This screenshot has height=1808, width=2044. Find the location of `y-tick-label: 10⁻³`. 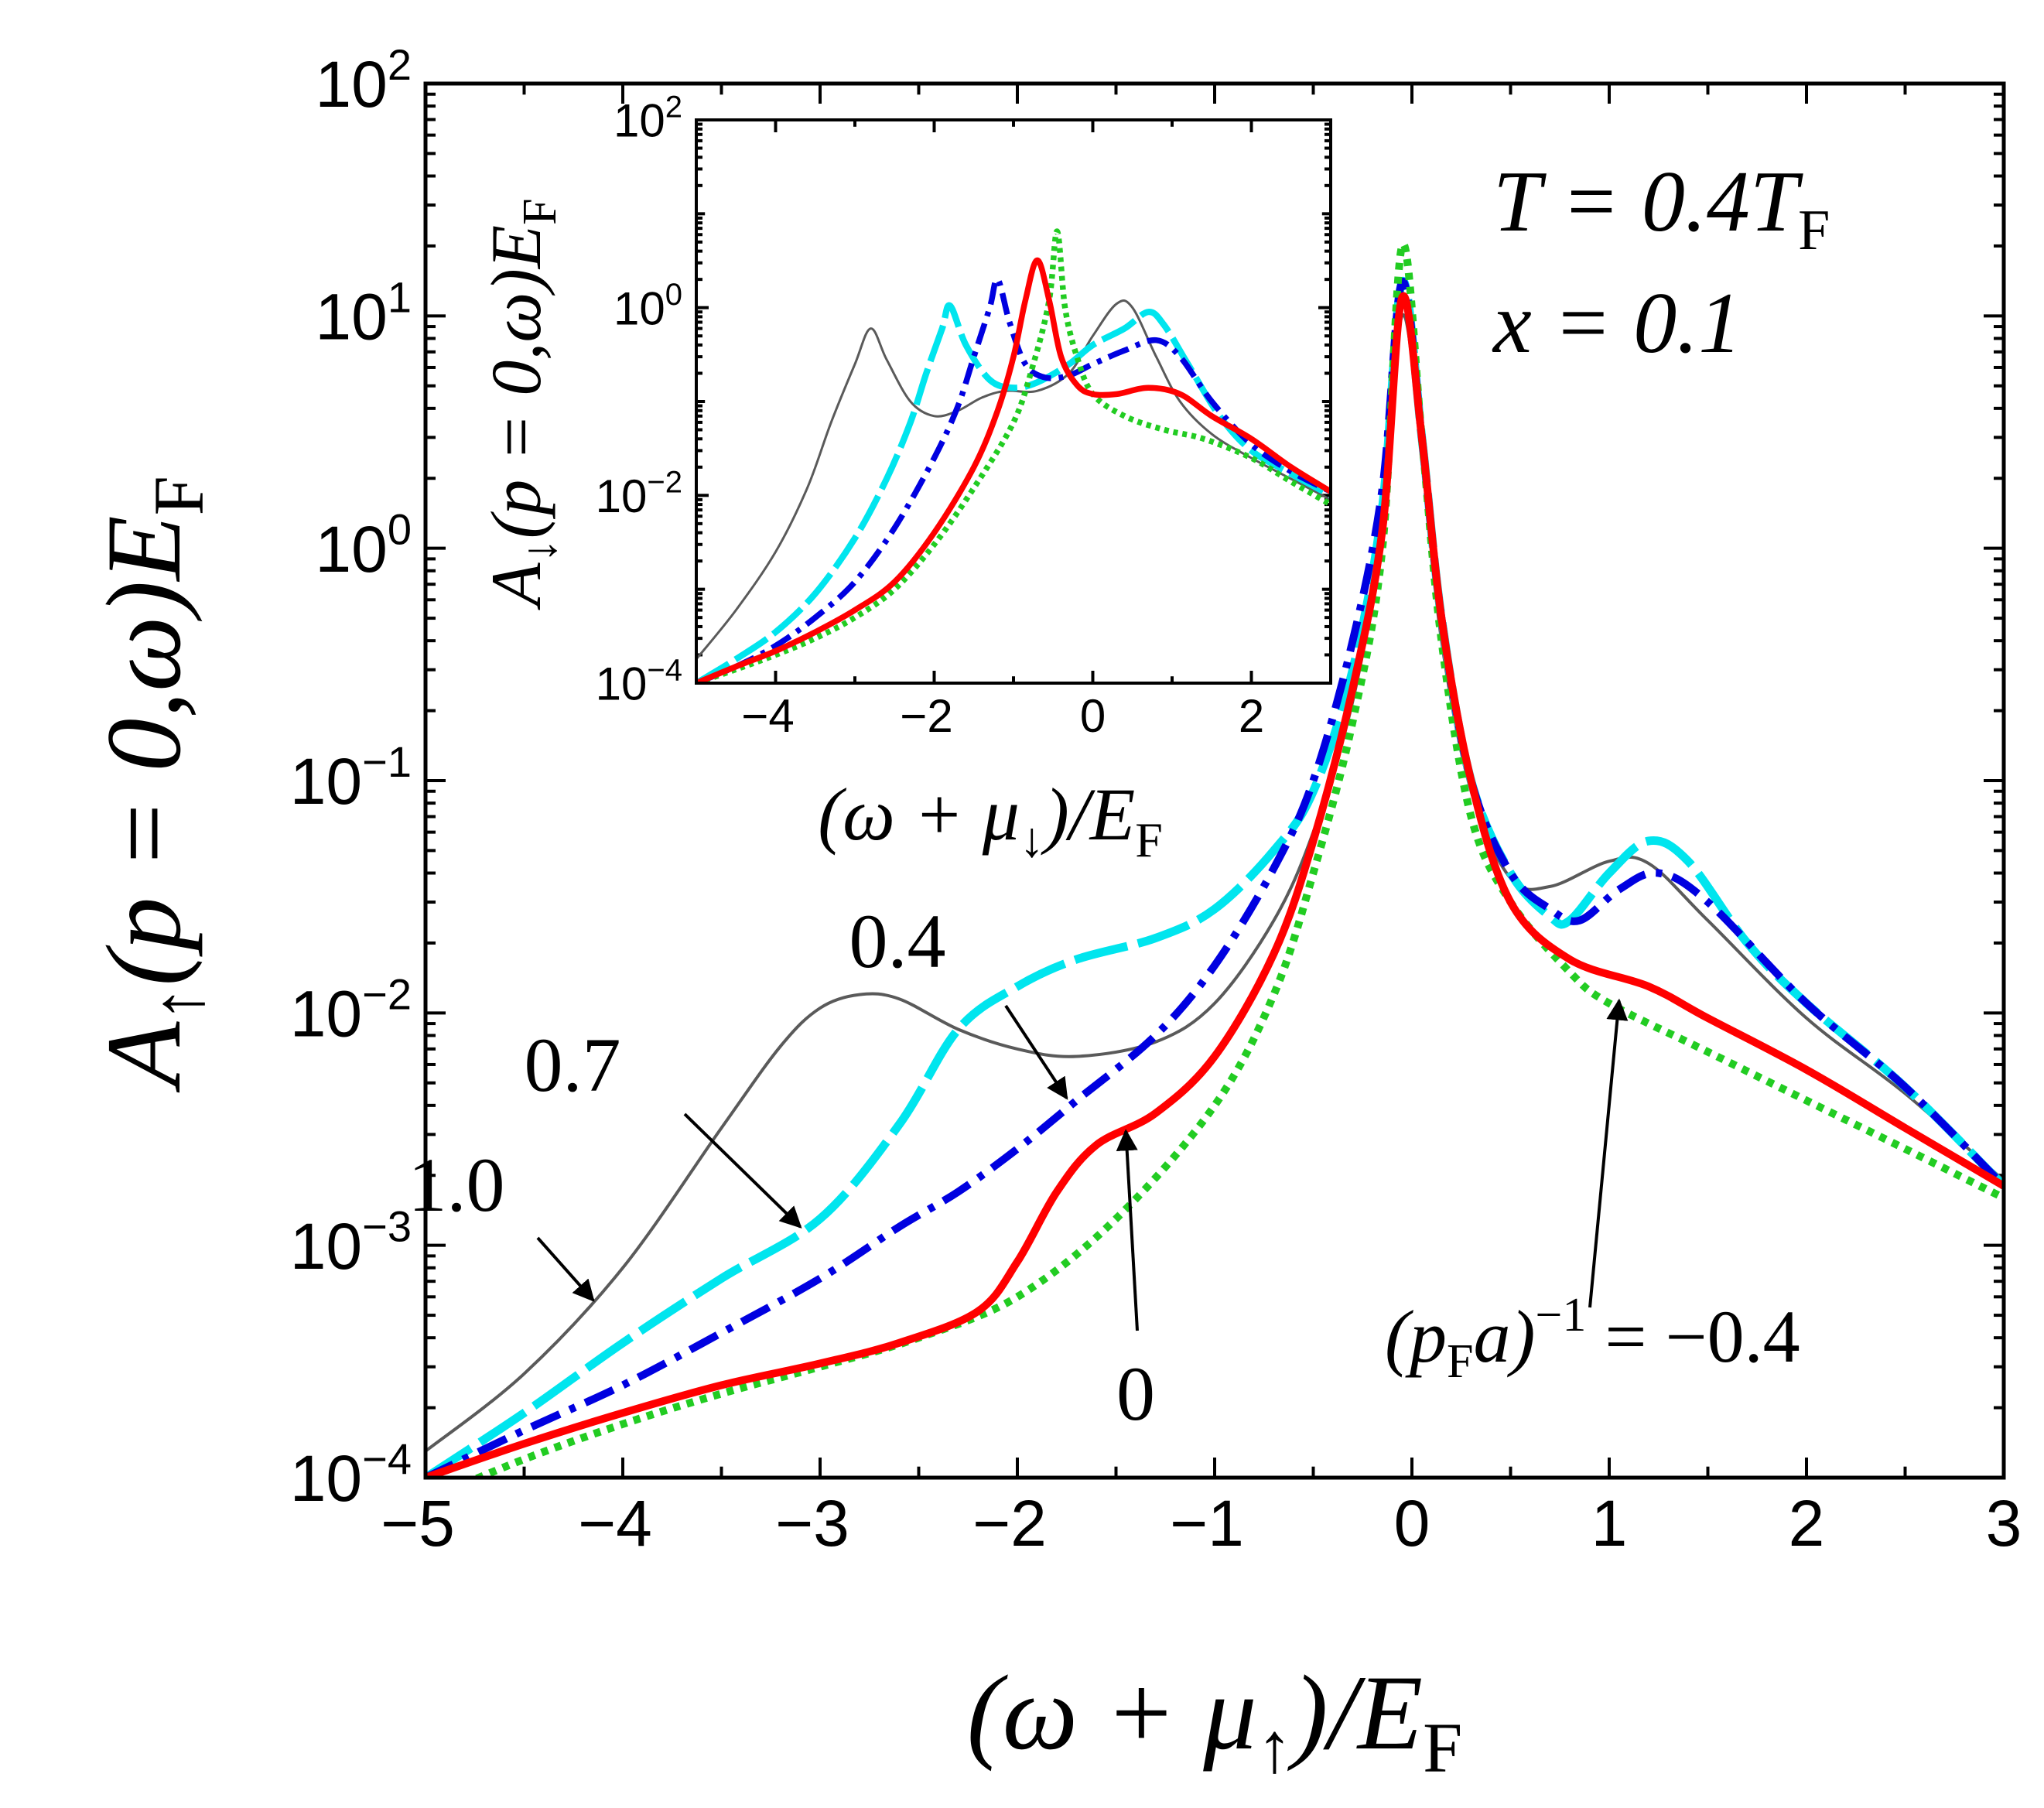

y-tick-label: 10⁻³ is located at coordinates (351, 1242).